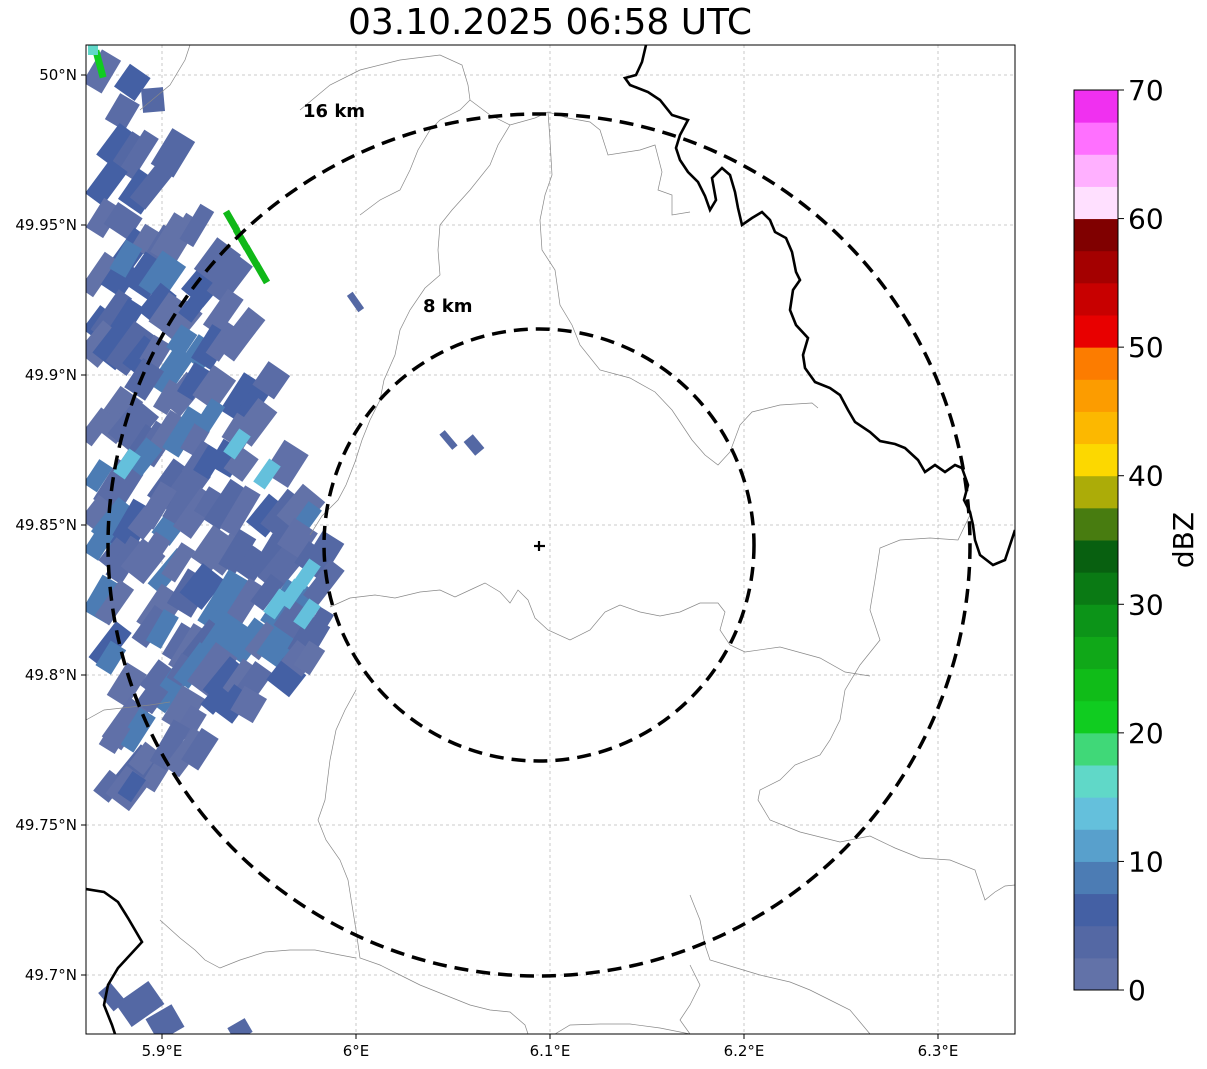 The image size is (1207, 1069). I want to click on y-tick-label: 49.9°N, so click(51, 375).